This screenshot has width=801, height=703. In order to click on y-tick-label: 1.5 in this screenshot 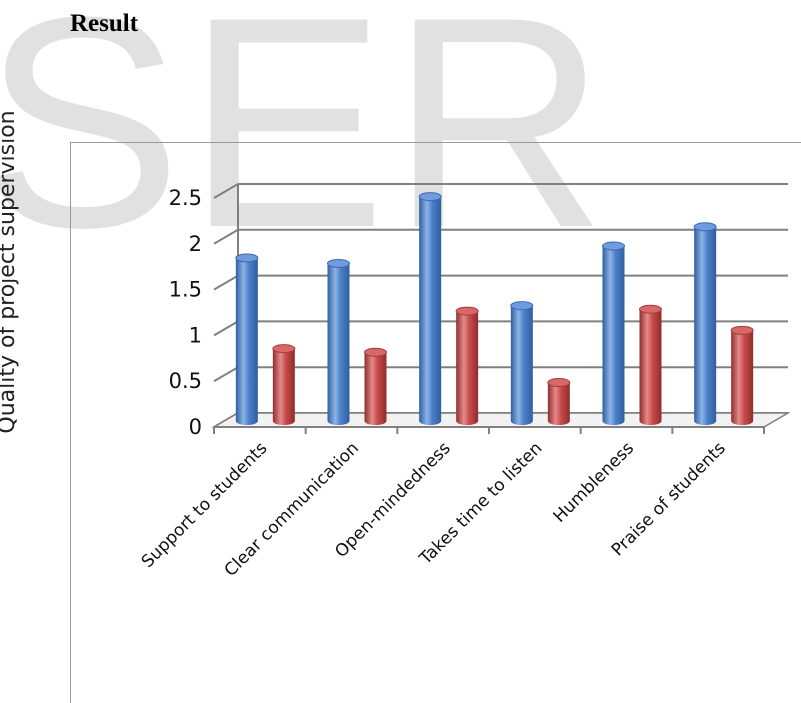, I will do `click(185, 290)`.